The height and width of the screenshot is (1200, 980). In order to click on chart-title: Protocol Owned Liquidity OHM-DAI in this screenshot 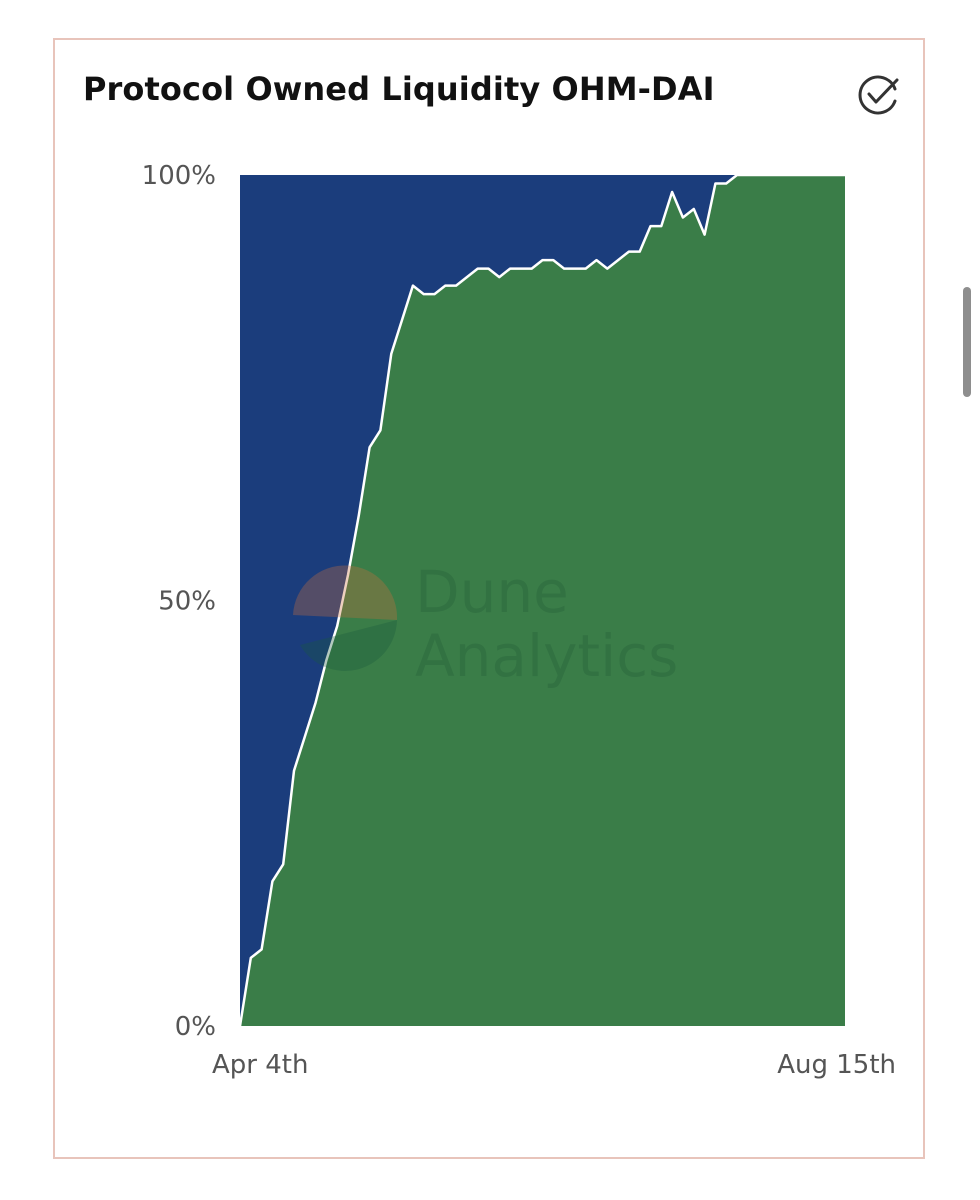, I will do `click(399, 89)`.